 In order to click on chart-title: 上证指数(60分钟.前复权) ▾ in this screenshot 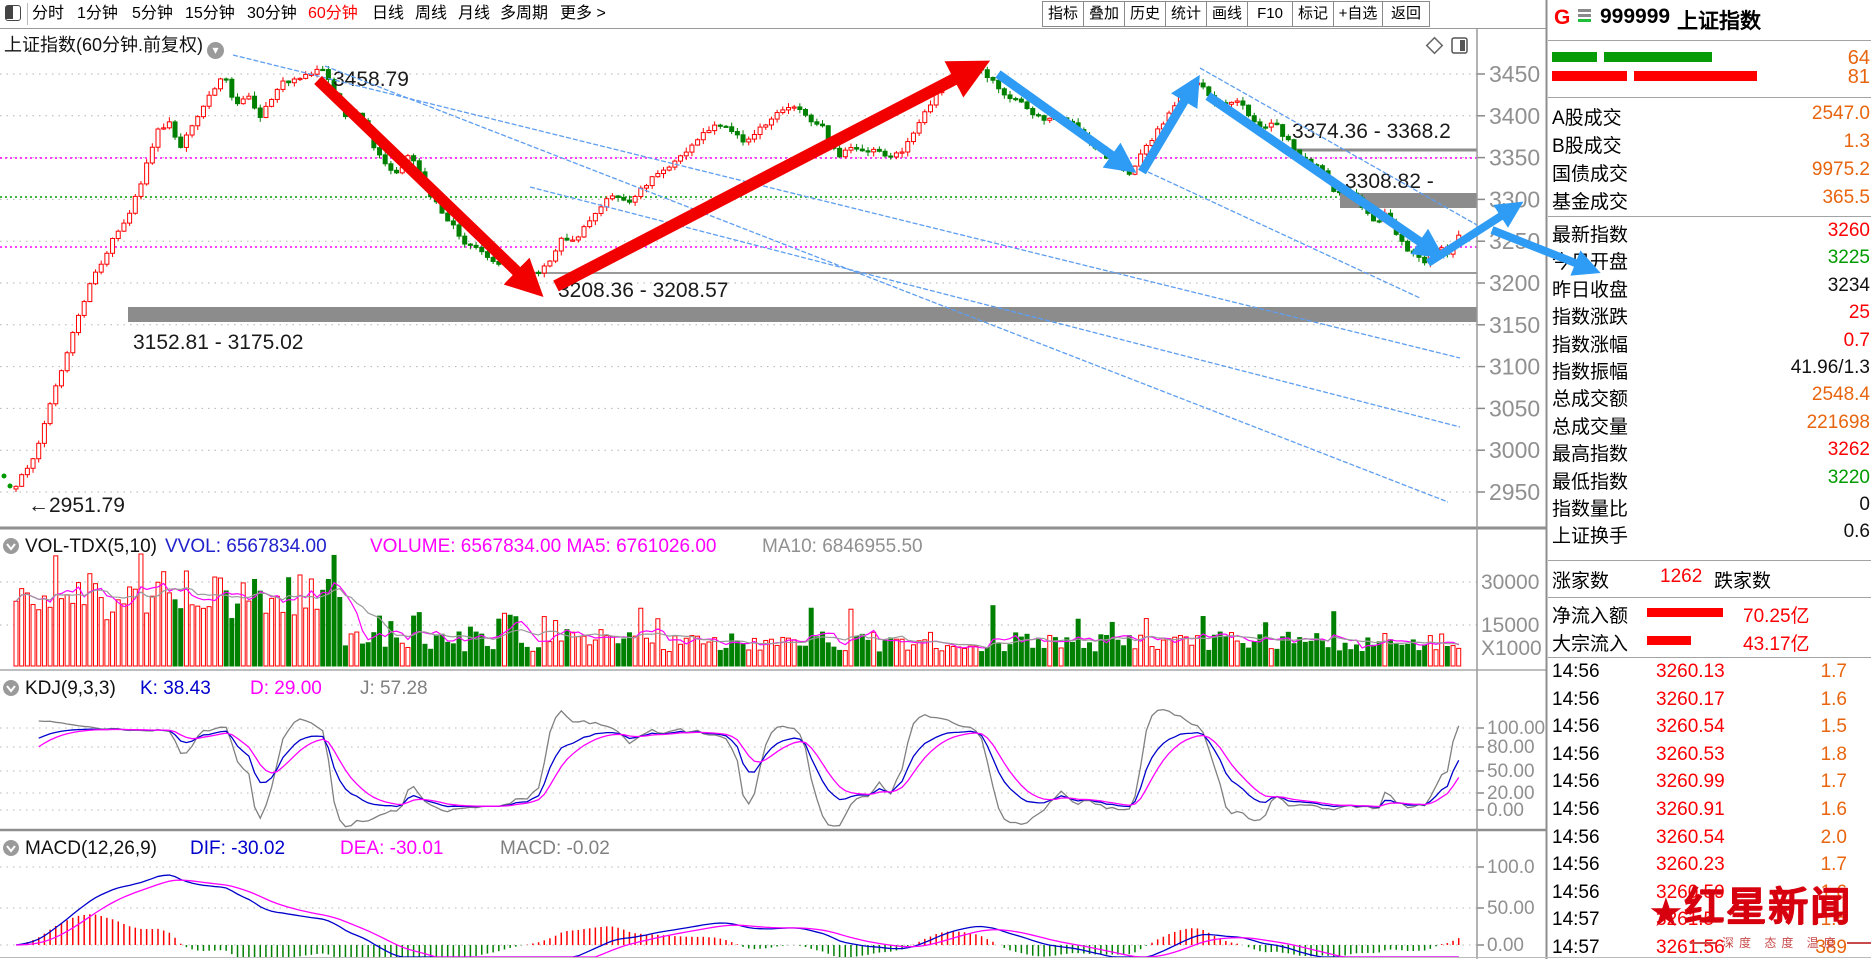, I will do `click(114, 45)`.